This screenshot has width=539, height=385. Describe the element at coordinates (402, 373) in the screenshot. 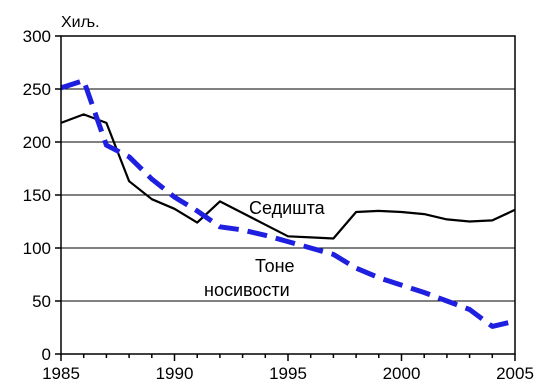

I see `x-tick-label: 2000` at that location.